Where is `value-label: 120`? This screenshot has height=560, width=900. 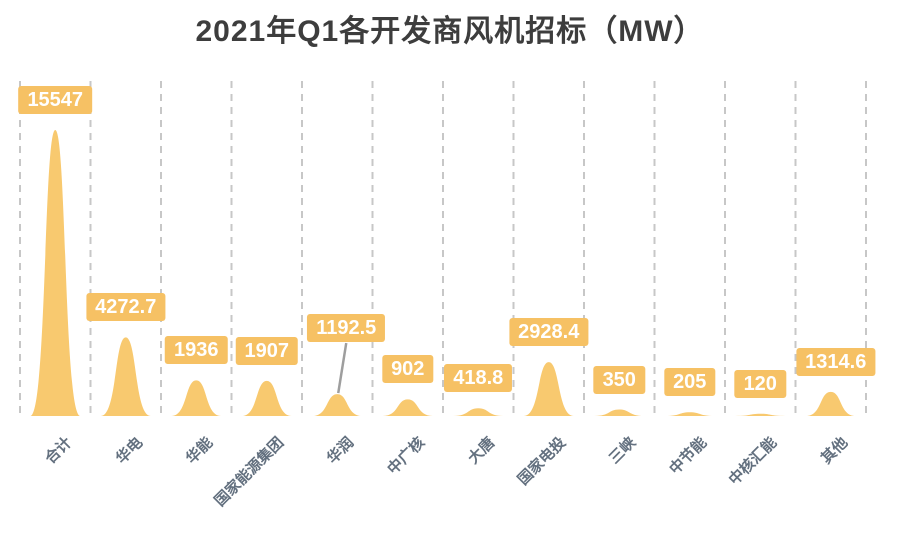
value-label: 120 is located at coordinates (760, 383).